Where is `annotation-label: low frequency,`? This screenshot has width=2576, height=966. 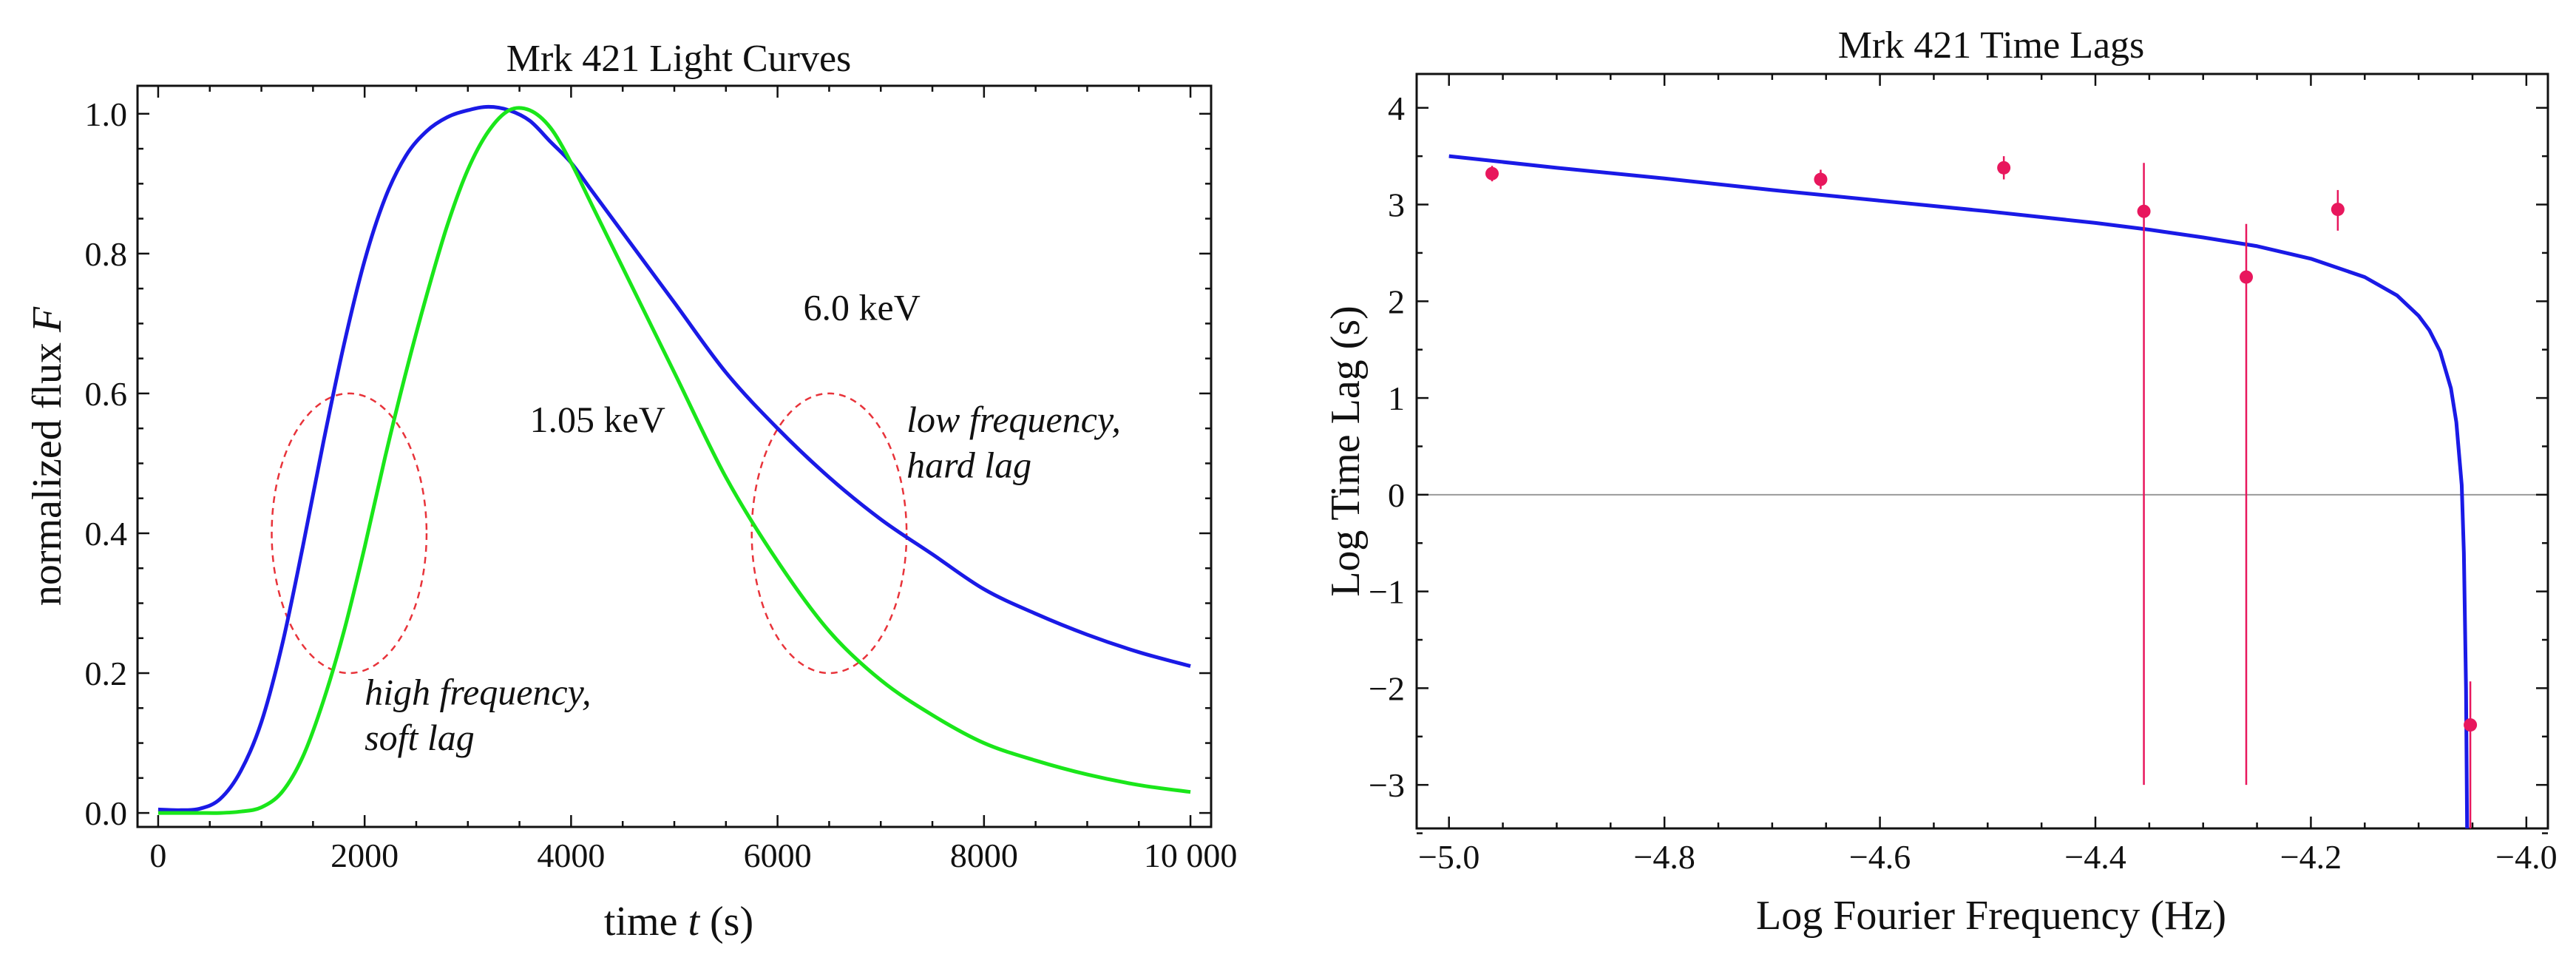 annotation-label: low frequency, is located at coordinates (1013, 419).